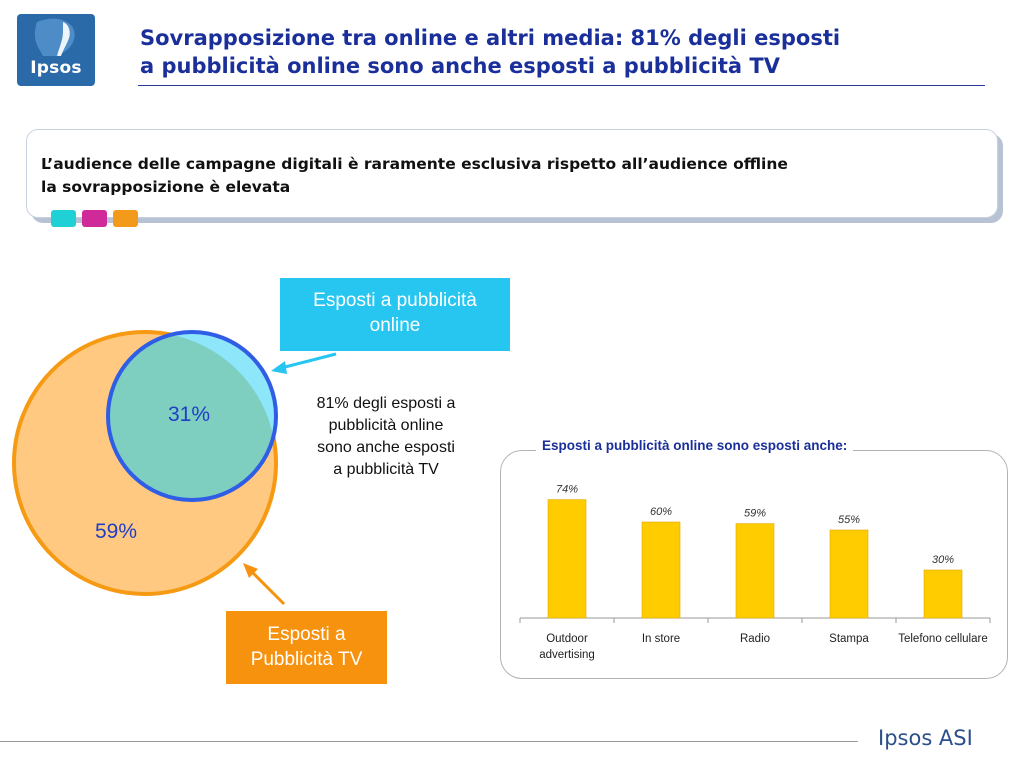  Describe the element at coordinates (63, 218) in the screenshot. I see `decor-square-cyan` at that location.